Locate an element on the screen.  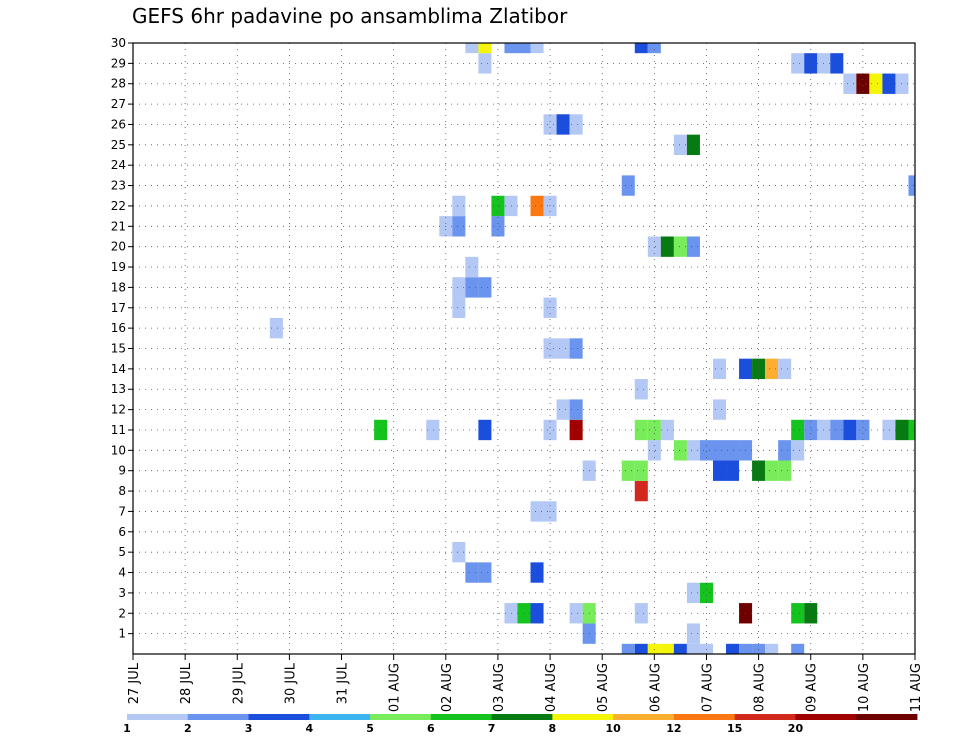
y-tick-label: 13 is located at coordinates (118, 389).